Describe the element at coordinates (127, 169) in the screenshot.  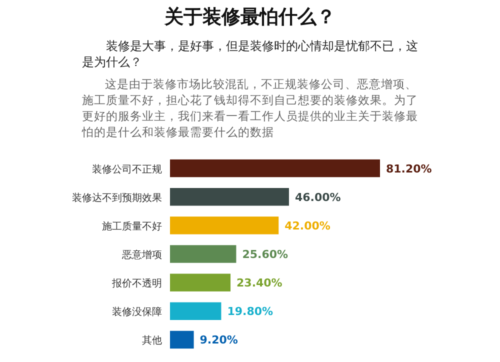
I see `y-tick-label: 装修公司不正规` at that location.